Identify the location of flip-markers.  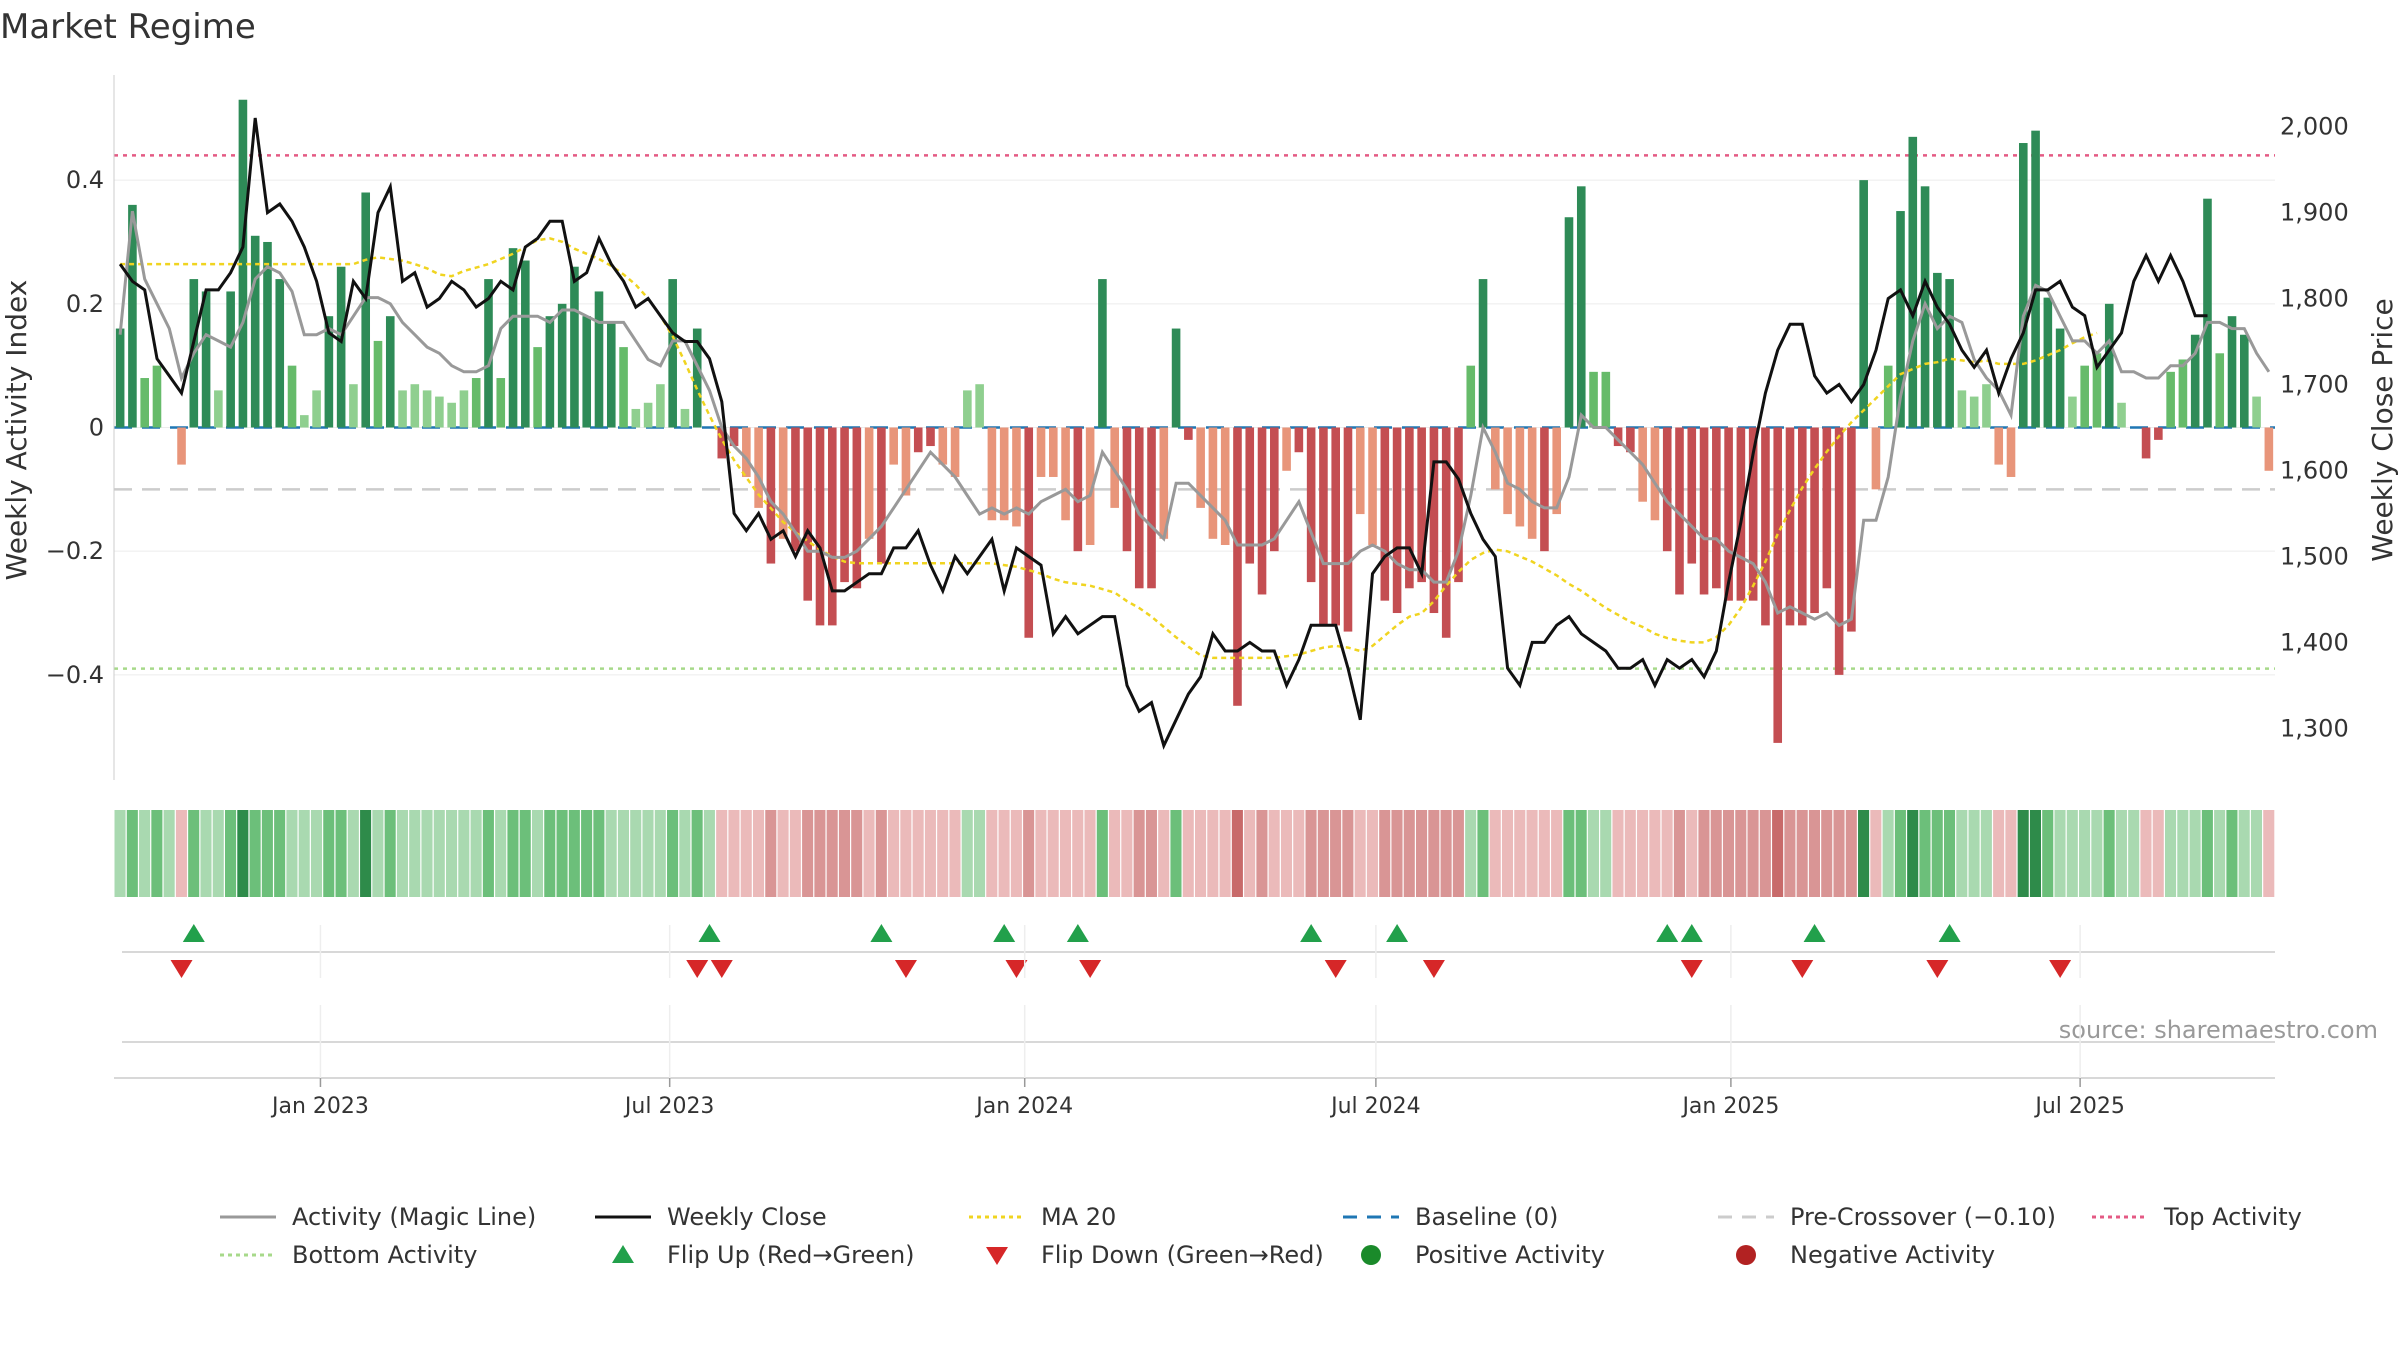
(1198, 951).